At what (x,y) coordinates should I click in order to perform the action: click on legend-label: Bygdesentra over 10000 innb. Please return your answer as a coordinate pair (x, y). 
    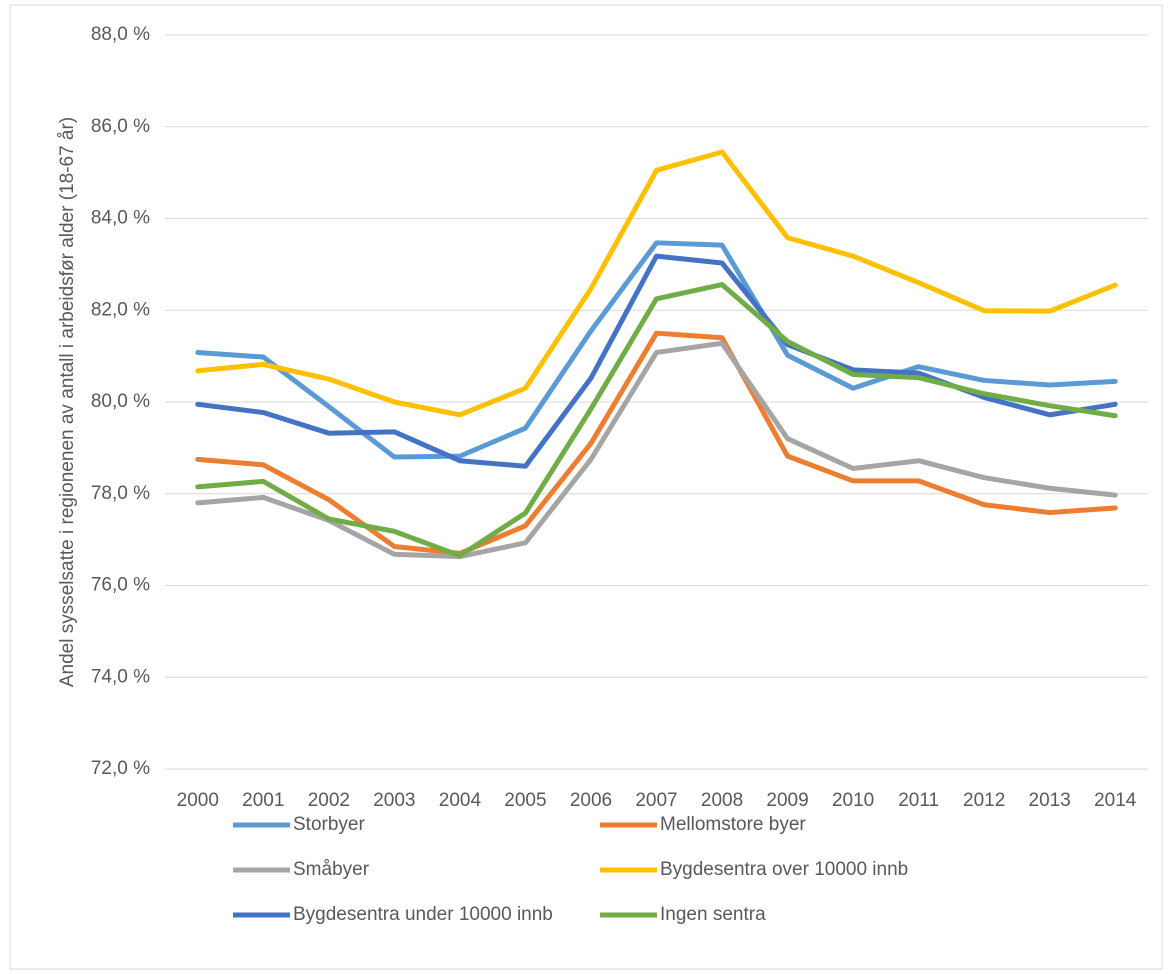
    Looking at the image, I should click on (784, 869).